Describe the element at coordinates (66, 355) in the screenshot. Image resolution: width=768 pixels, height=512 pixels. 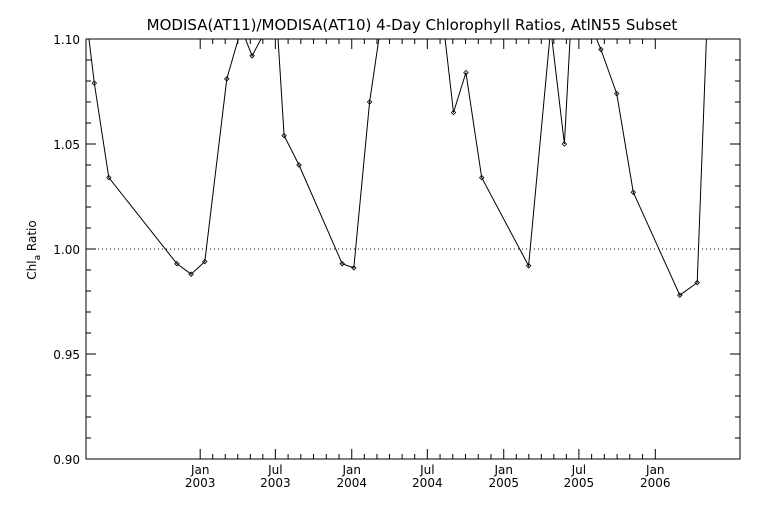
I see `y-tick-label: 0.95` at that location.